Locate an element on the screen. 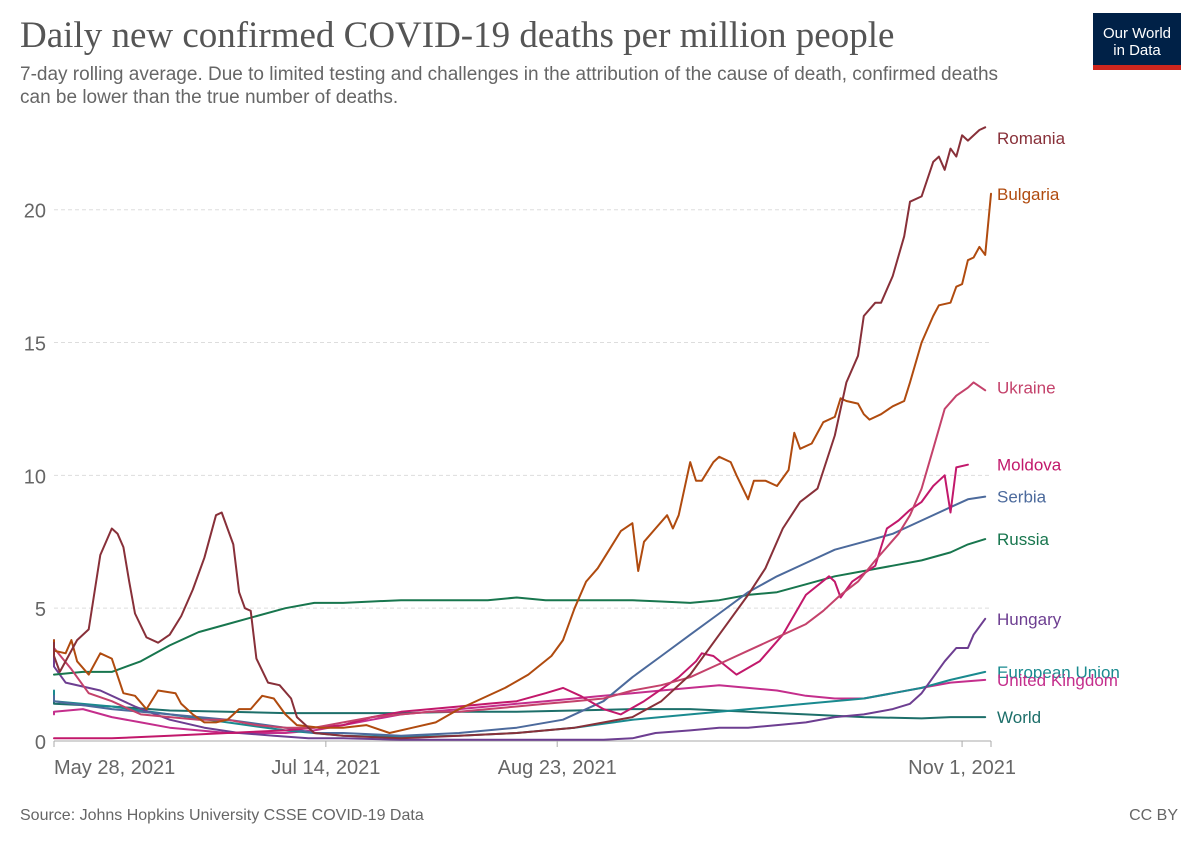  x-tick-label: May 28, 2021 is located at coordinates (114, 768).